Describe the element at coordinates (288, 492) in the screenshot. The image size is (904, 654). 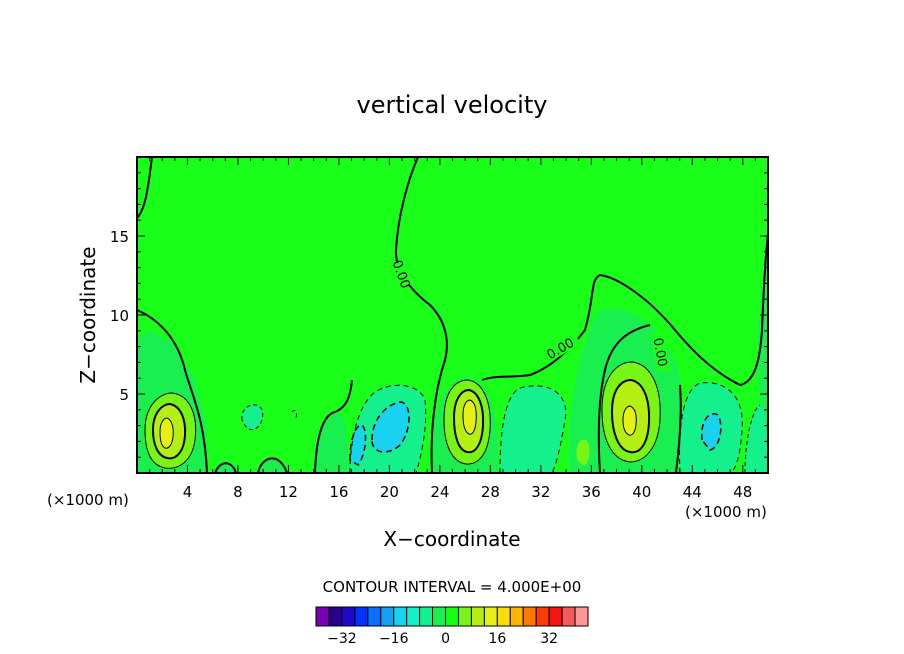
I see `x-tick-label: 12` at that location.